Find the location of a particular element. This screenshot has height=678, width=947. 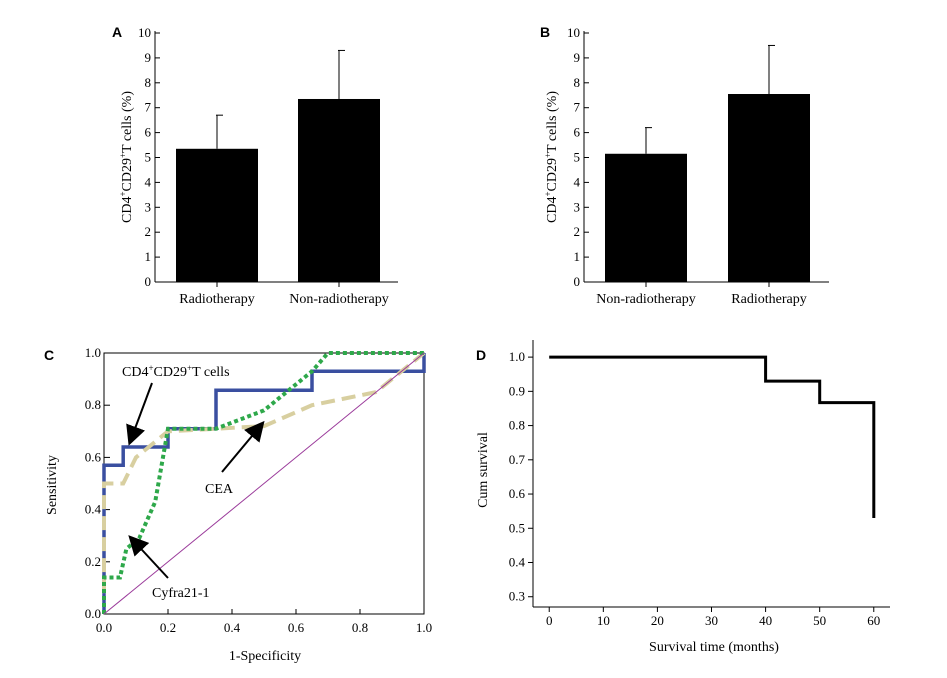

x-tick-label: 30 is located at coordinates (711, 620).